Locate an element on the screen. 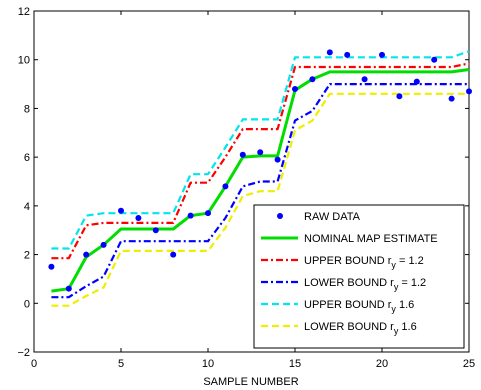 This screenshot has width=481, height=390. y-tick-label: 12 is located at coordinates (24, 12).